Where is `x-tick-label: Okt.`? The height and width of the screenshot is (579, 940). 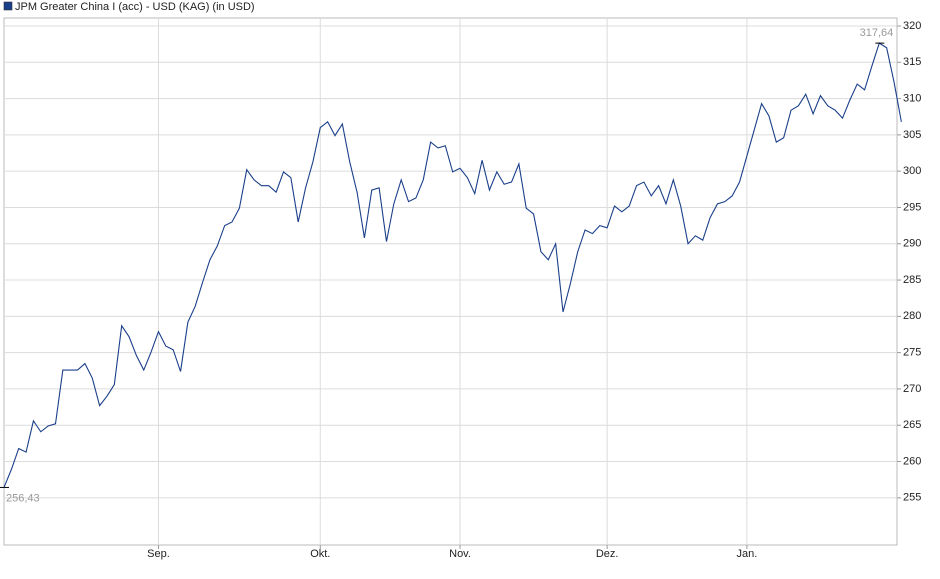
x-tick-label: Okt. is located at coordinates (320, 554).